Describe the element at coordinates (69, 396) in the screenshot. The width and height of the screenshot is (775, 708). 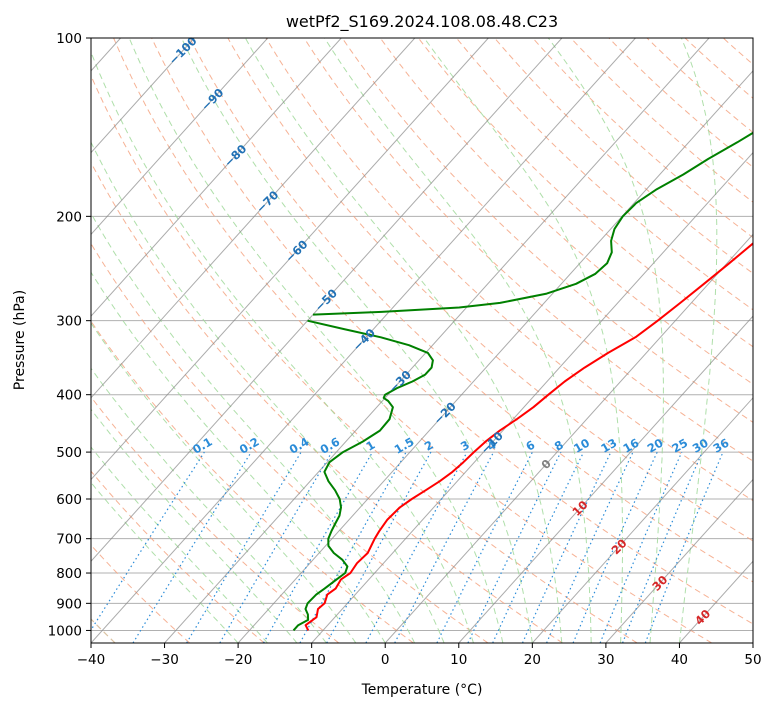
I see `y-tick-label: 400` at that location.